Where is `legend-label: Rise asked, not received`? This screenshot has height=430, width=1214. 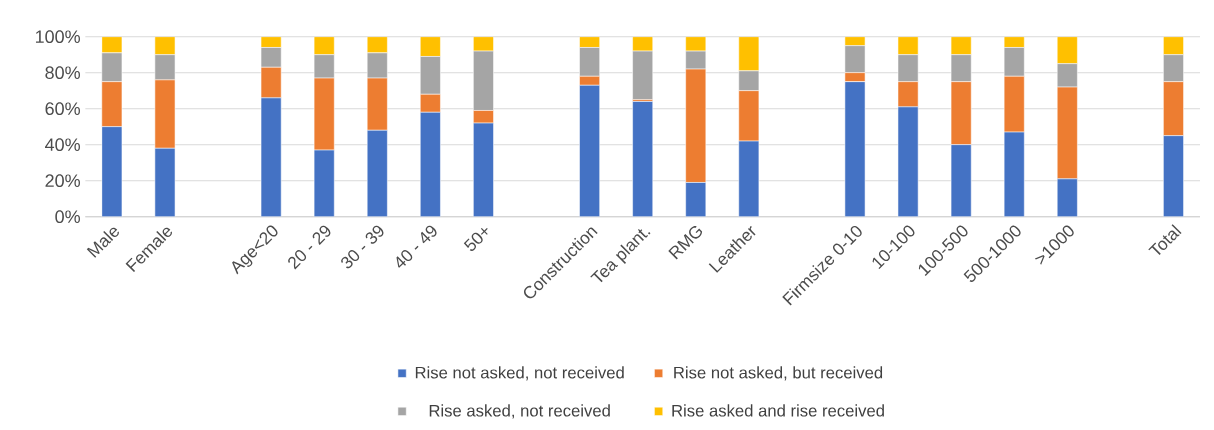 legend-label: Rise asked, not received is located at coordinates (519, 411).